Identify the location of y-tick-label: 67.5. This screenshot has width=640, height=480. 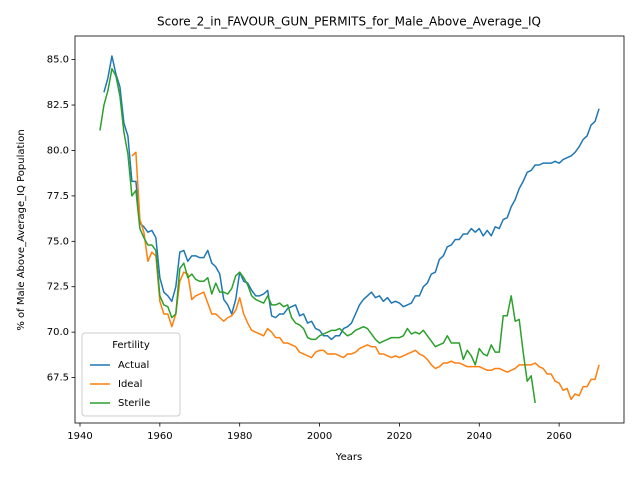
(58, 378).